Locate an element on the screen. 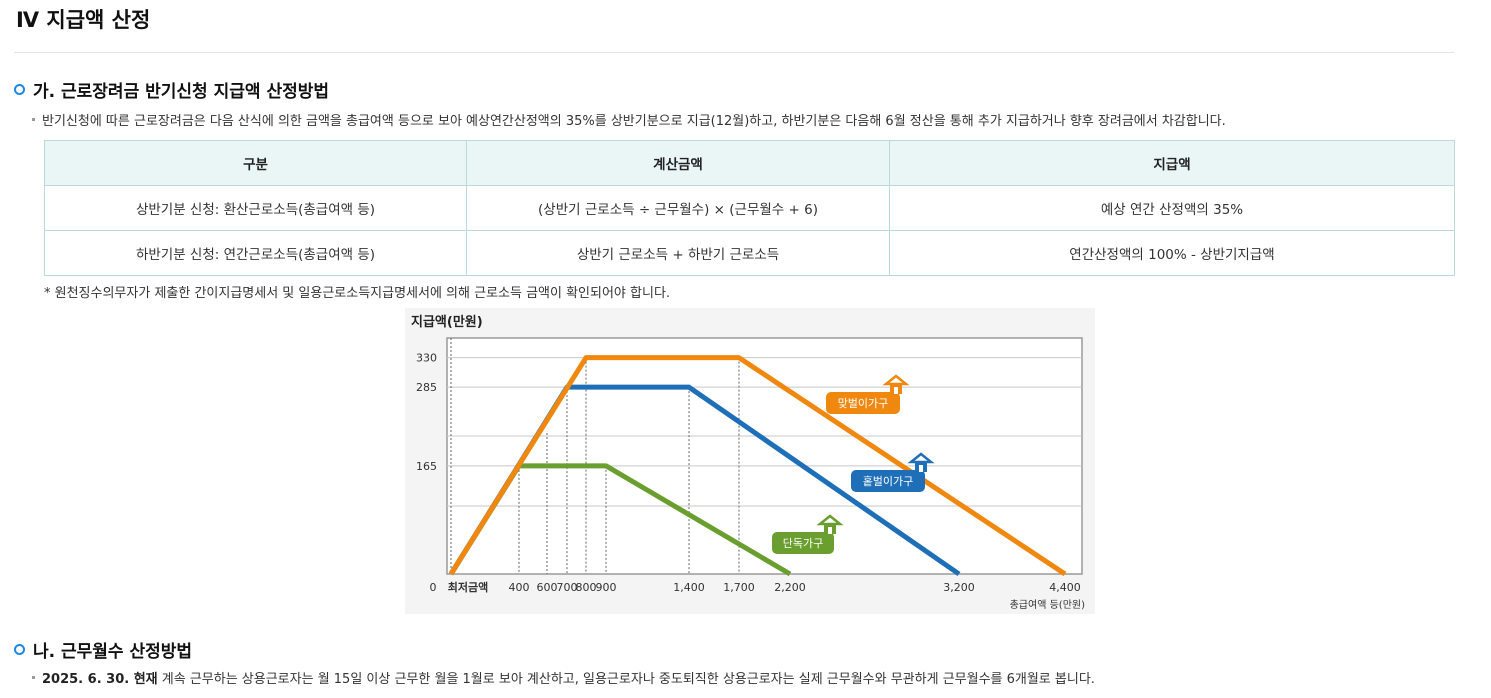 The width and height of the screenshot is (1491, 698). x-tick-label: 800 is located at coordinates (586, 587).